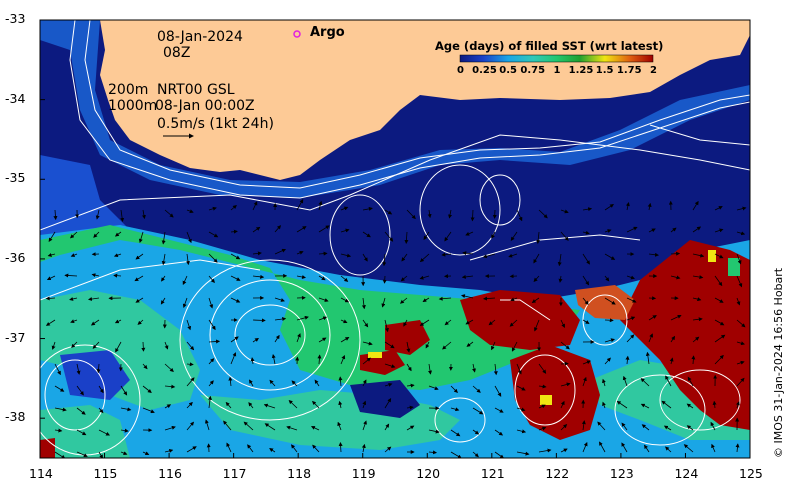  What do you see at coordinates (549, 46) in the screenshot?
I see `legend-title: Age (days) of filled SST (wrt latest)` at bounding box center [549, 46].